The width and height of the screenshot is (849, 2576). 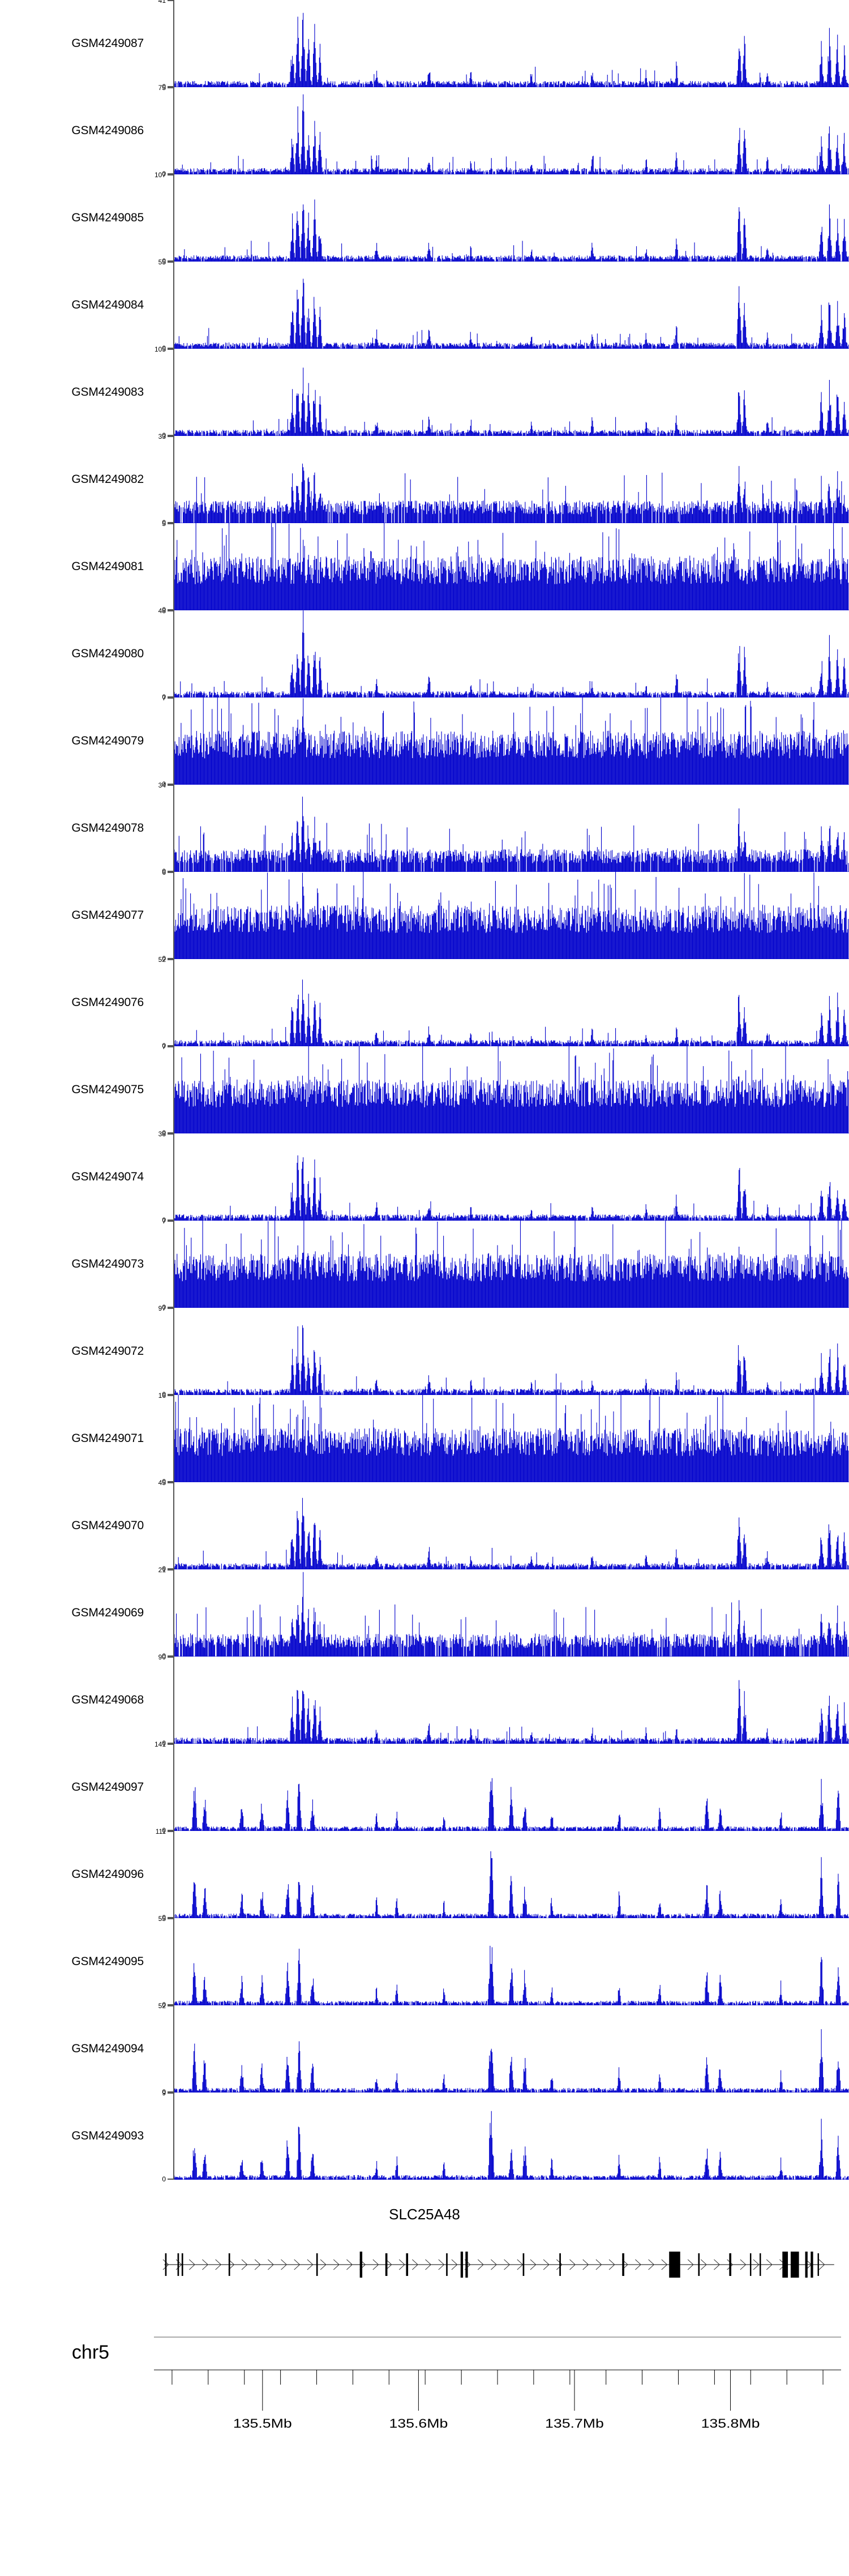 What do you see at coordinates (74, 566) in the screenshot?
I see `track-label-cell: GSM4249081` at bounding box center [74, 566].